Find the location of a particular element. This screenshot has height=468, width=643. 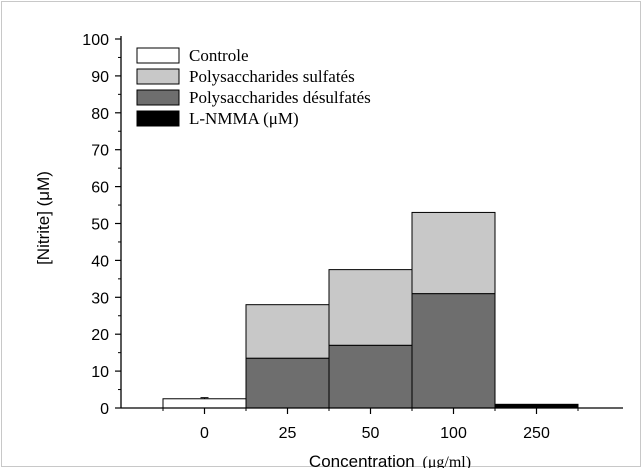

y-ticks: 0 10 20 30 40 50 60 70 80 90 100 is located at coordinates (101, 225).